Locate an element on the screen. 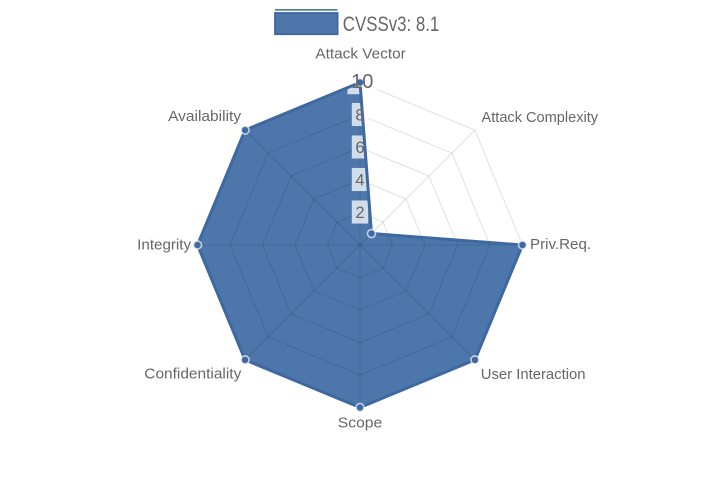  svg-text: Confidentiality is located at coordinates (193, 374).